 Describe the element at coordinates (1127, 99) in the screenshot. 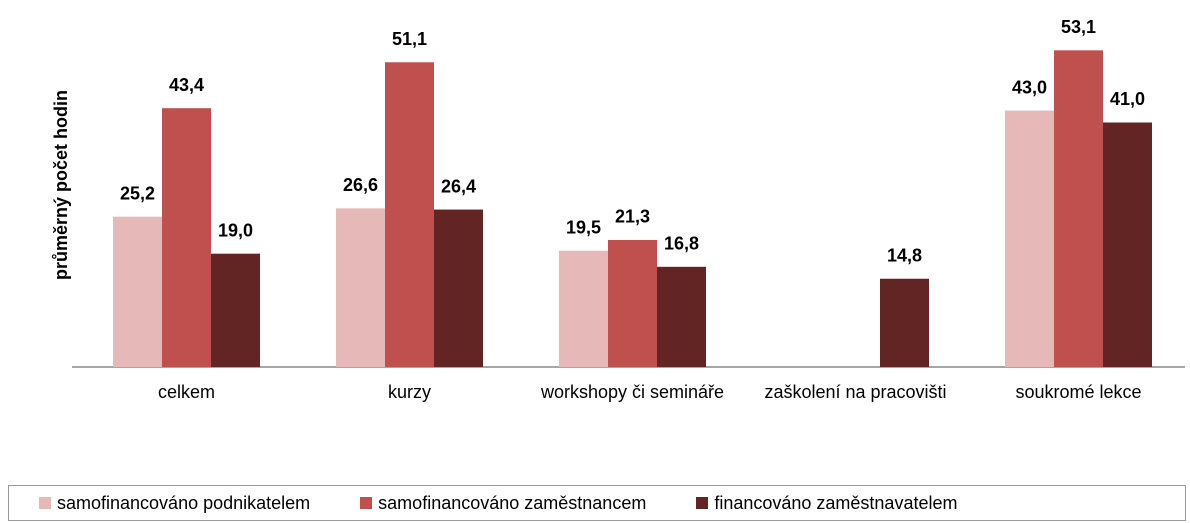

I see `data-label: 41,0` at that location.